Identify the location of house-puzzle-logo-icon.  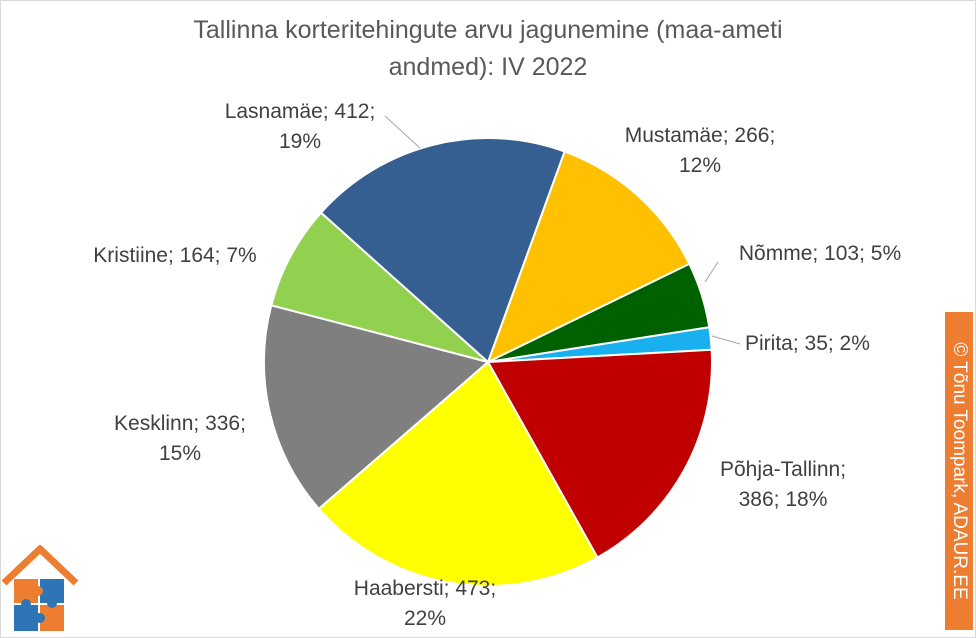
(40, 588).